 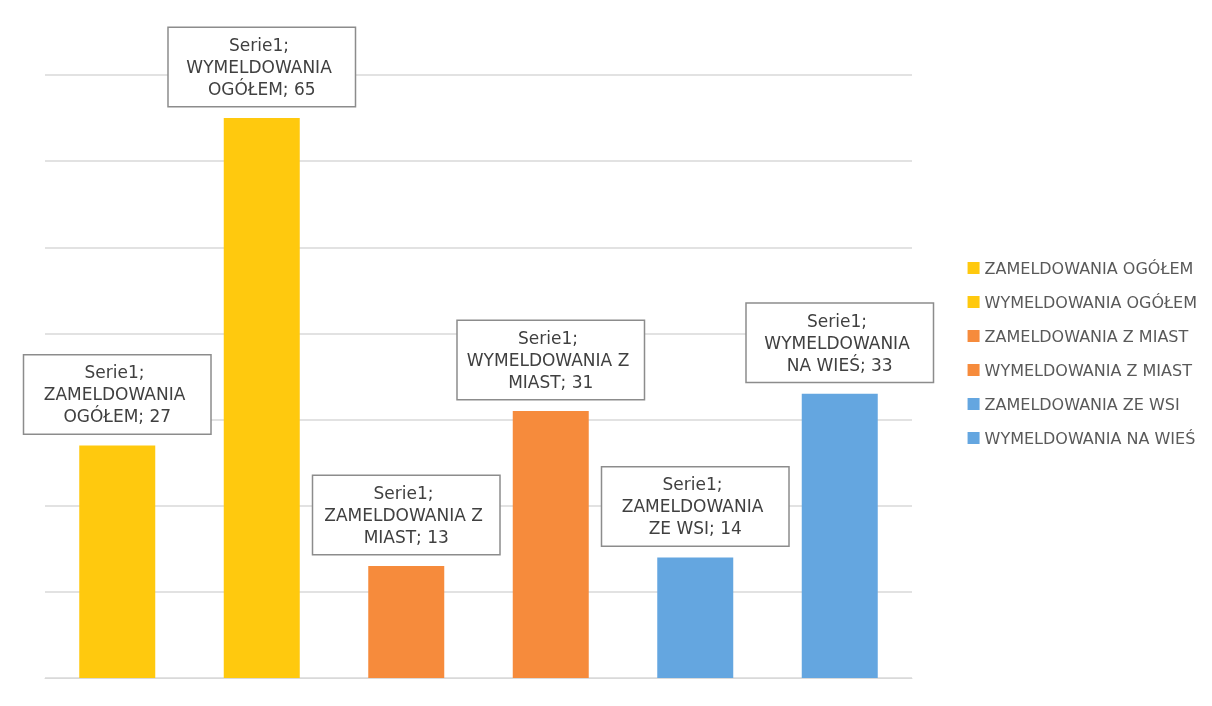 What do you see at coordinates (262, 67) in the screenshot?
I see `data-label: Serie1; WYMELDOWANIA OGÓŁEM; 65` at bounding box center [262, 67].